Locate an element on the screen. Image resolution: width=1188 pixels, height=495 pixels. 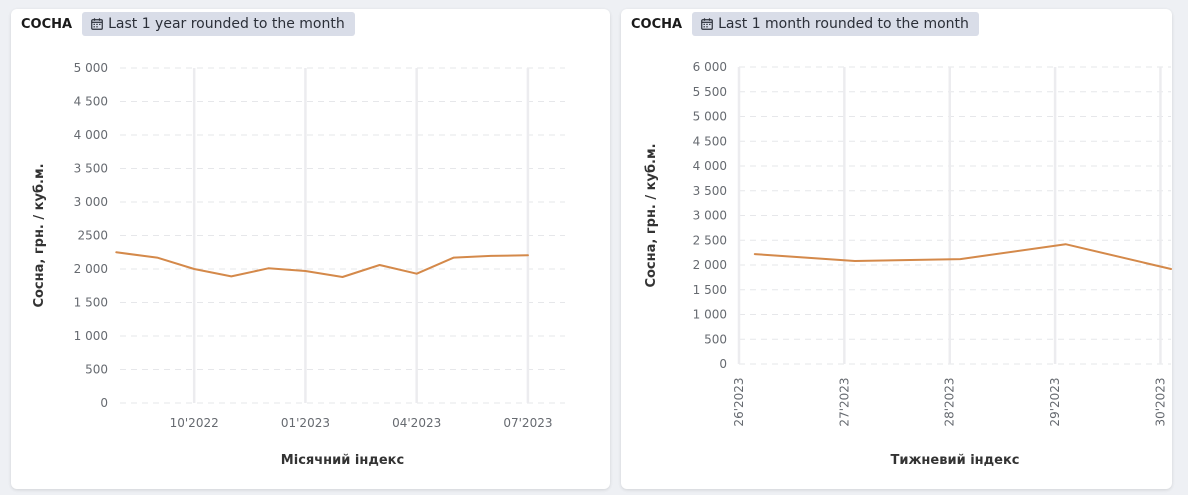
x-tick-label: 01'2023 is located at coordinates (305, 423).